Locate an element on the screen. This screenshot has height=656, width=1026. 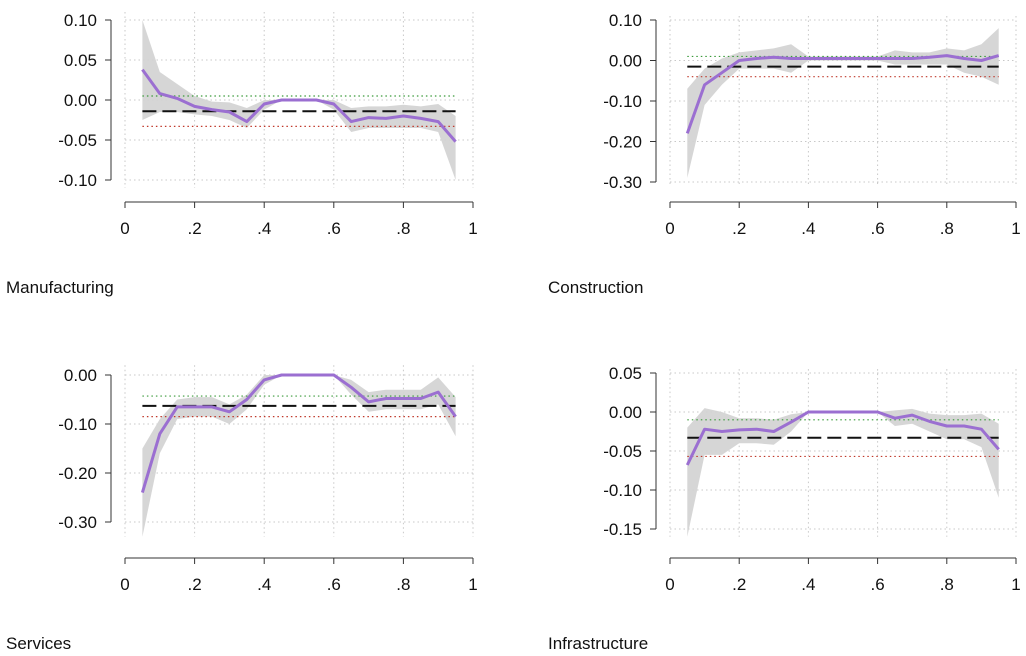
y-tick-label-3: -0.10 is located at coordinates (622, 490).